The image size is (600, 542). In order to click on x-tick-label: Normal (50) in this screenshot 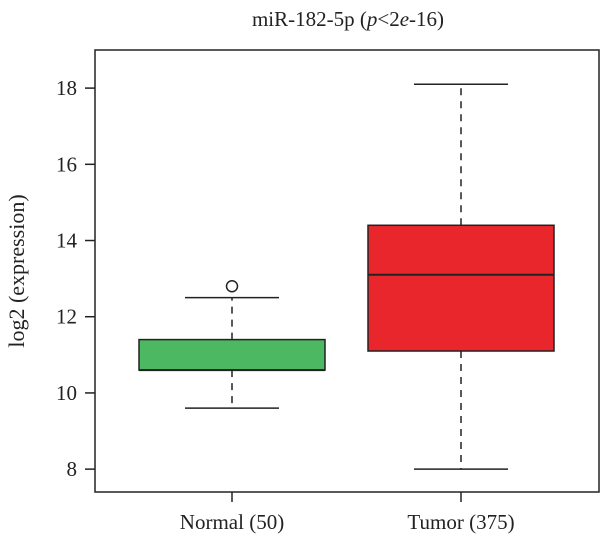, I will do `click(232, 522)`.